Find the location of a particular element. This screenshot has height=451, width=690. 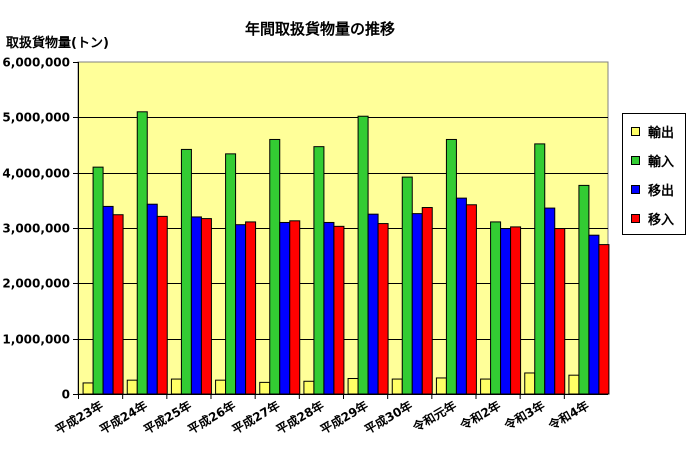

legend-label-outbound: 移出 is located at coordinates (661, 191).